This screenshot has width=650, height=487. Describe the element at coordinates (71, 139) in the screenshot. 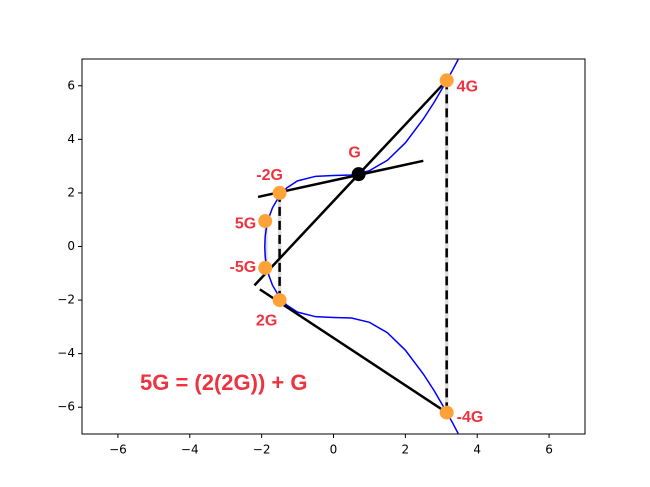

I see `y-tick-label: 4` at that location.